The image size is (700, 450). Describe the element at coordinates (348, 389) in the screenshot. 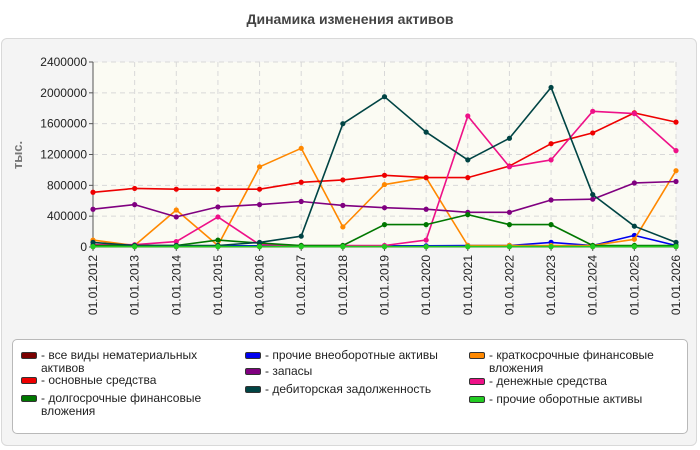

I see `legend-label: - дебиторская задолженность` at that location.